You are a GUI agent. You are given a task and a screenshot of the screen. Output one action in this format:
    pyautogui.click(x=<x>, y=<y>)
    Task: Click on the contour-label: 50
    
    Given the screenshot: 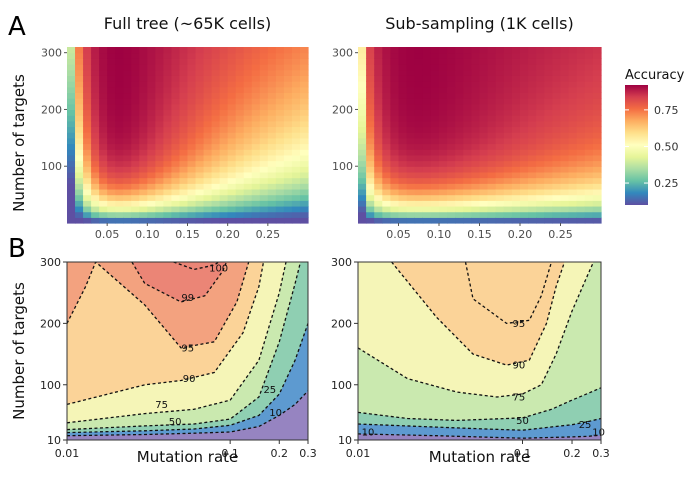 What is the action you would take?
    pyautogui.click(x=175, y=422)
    